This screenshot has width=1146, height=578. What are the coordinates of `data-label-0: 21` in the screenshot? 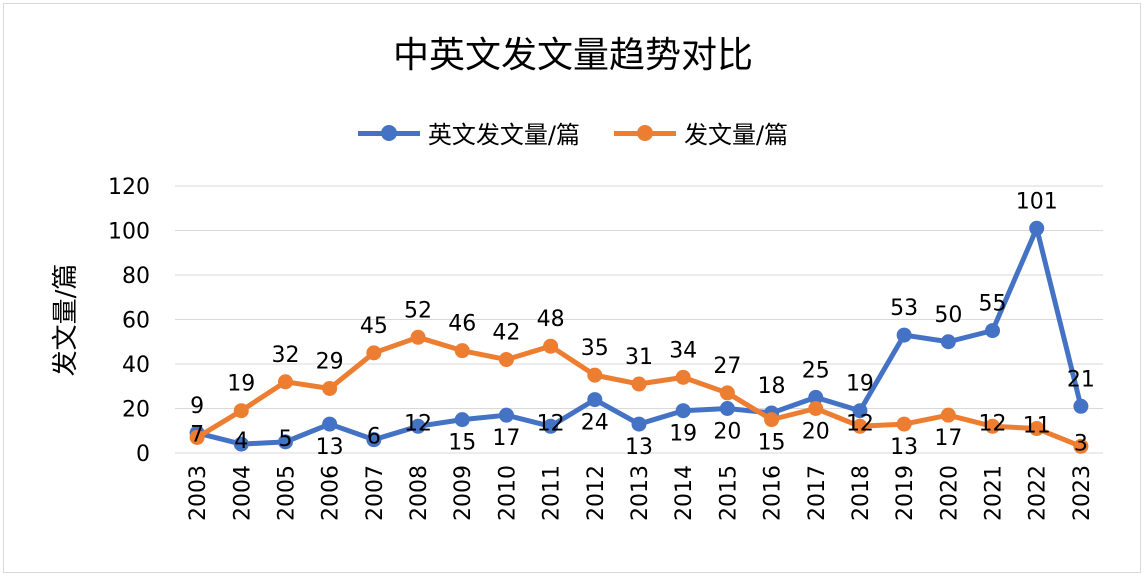 It's located at (1081, 379).